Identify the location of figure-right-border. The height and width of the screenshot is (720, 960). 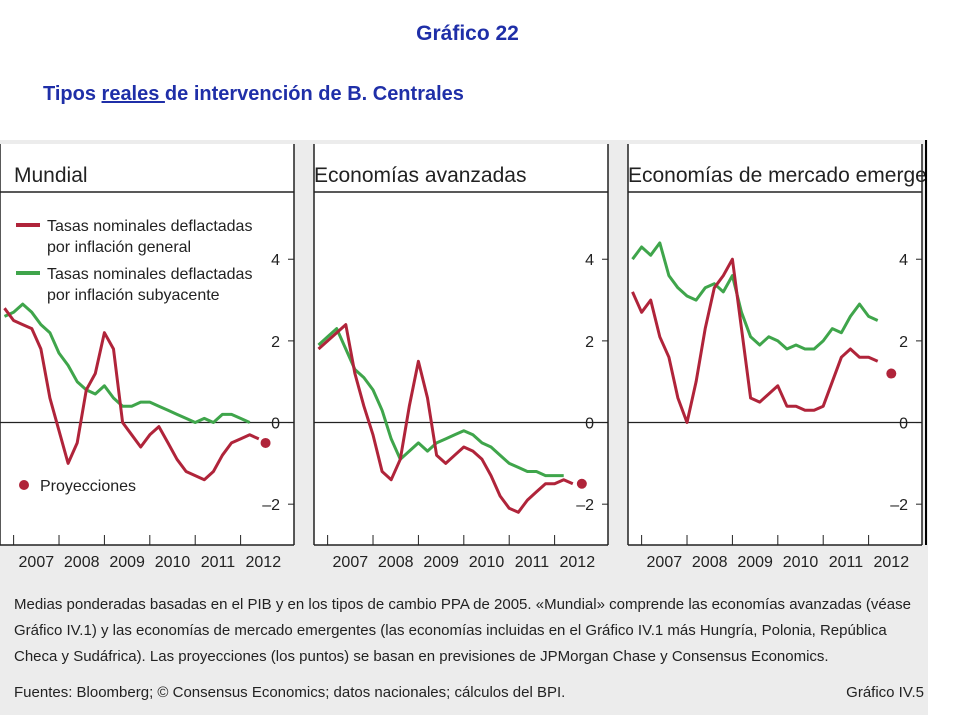
(926, 342).